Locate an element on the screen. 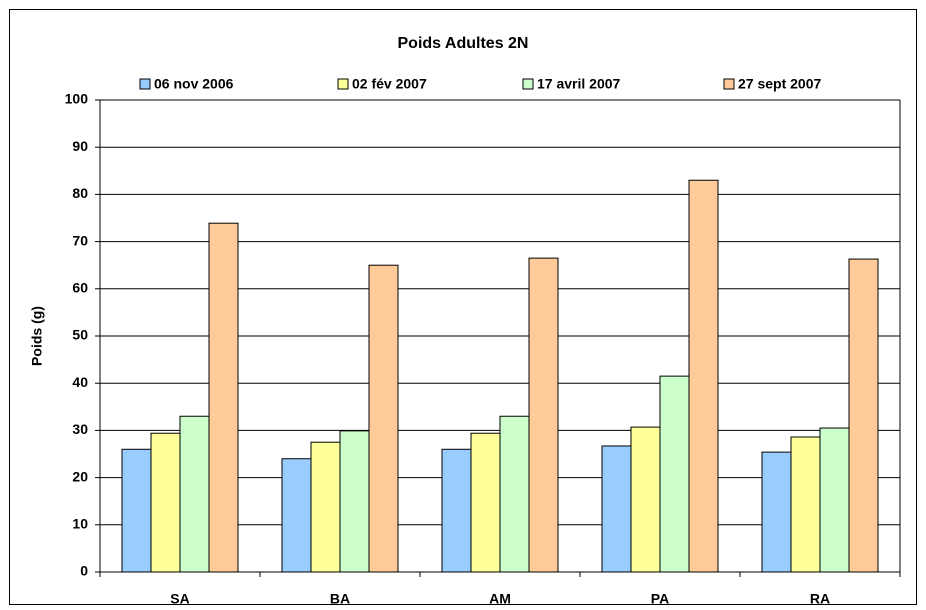  x-tick-label: RA is located at coordinates (820, 599).